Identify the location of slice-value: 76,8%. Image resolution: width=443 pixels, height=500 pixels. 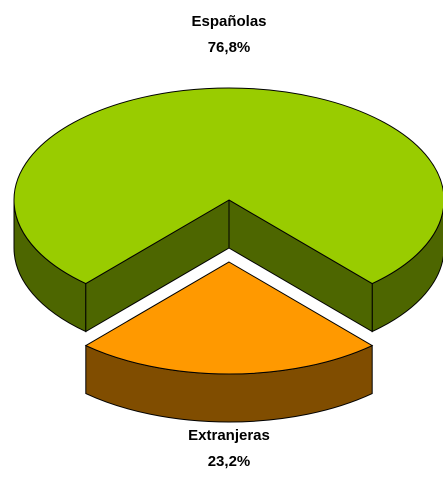
(229, 47).